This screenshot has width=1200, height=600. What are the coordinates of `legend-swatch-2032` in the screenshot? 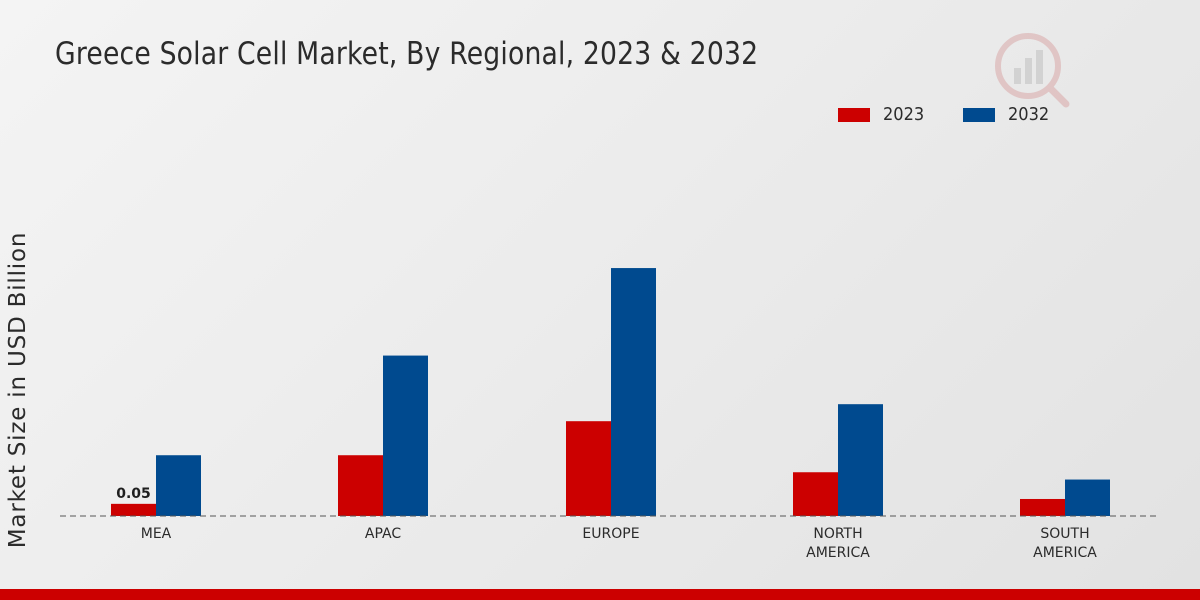 It's located at (978, 114).